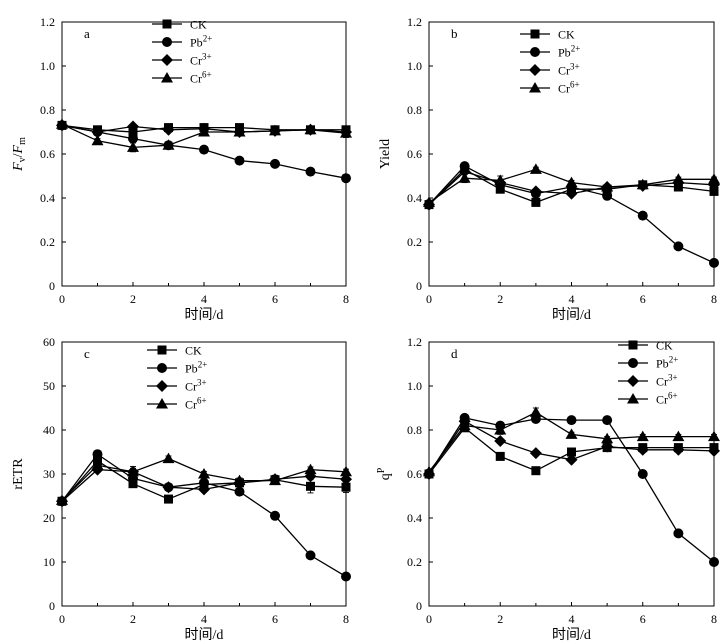 This screenshot has width=725, height=644. I want to click on y-axis-label-part: P, so click(381, 470).